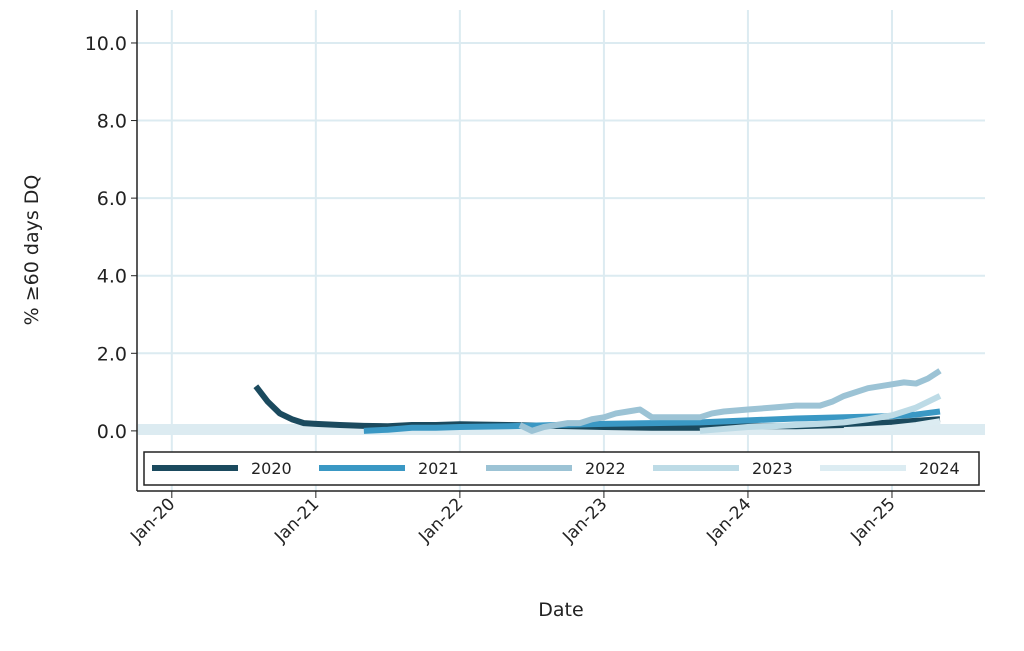 The height and width of the screenshot is (651, 1024). I want to click on x-ticks: Jan-20 Jan-21 Jan-22 Jan-23 Jan-24 Jan-25, so click(513, 519).